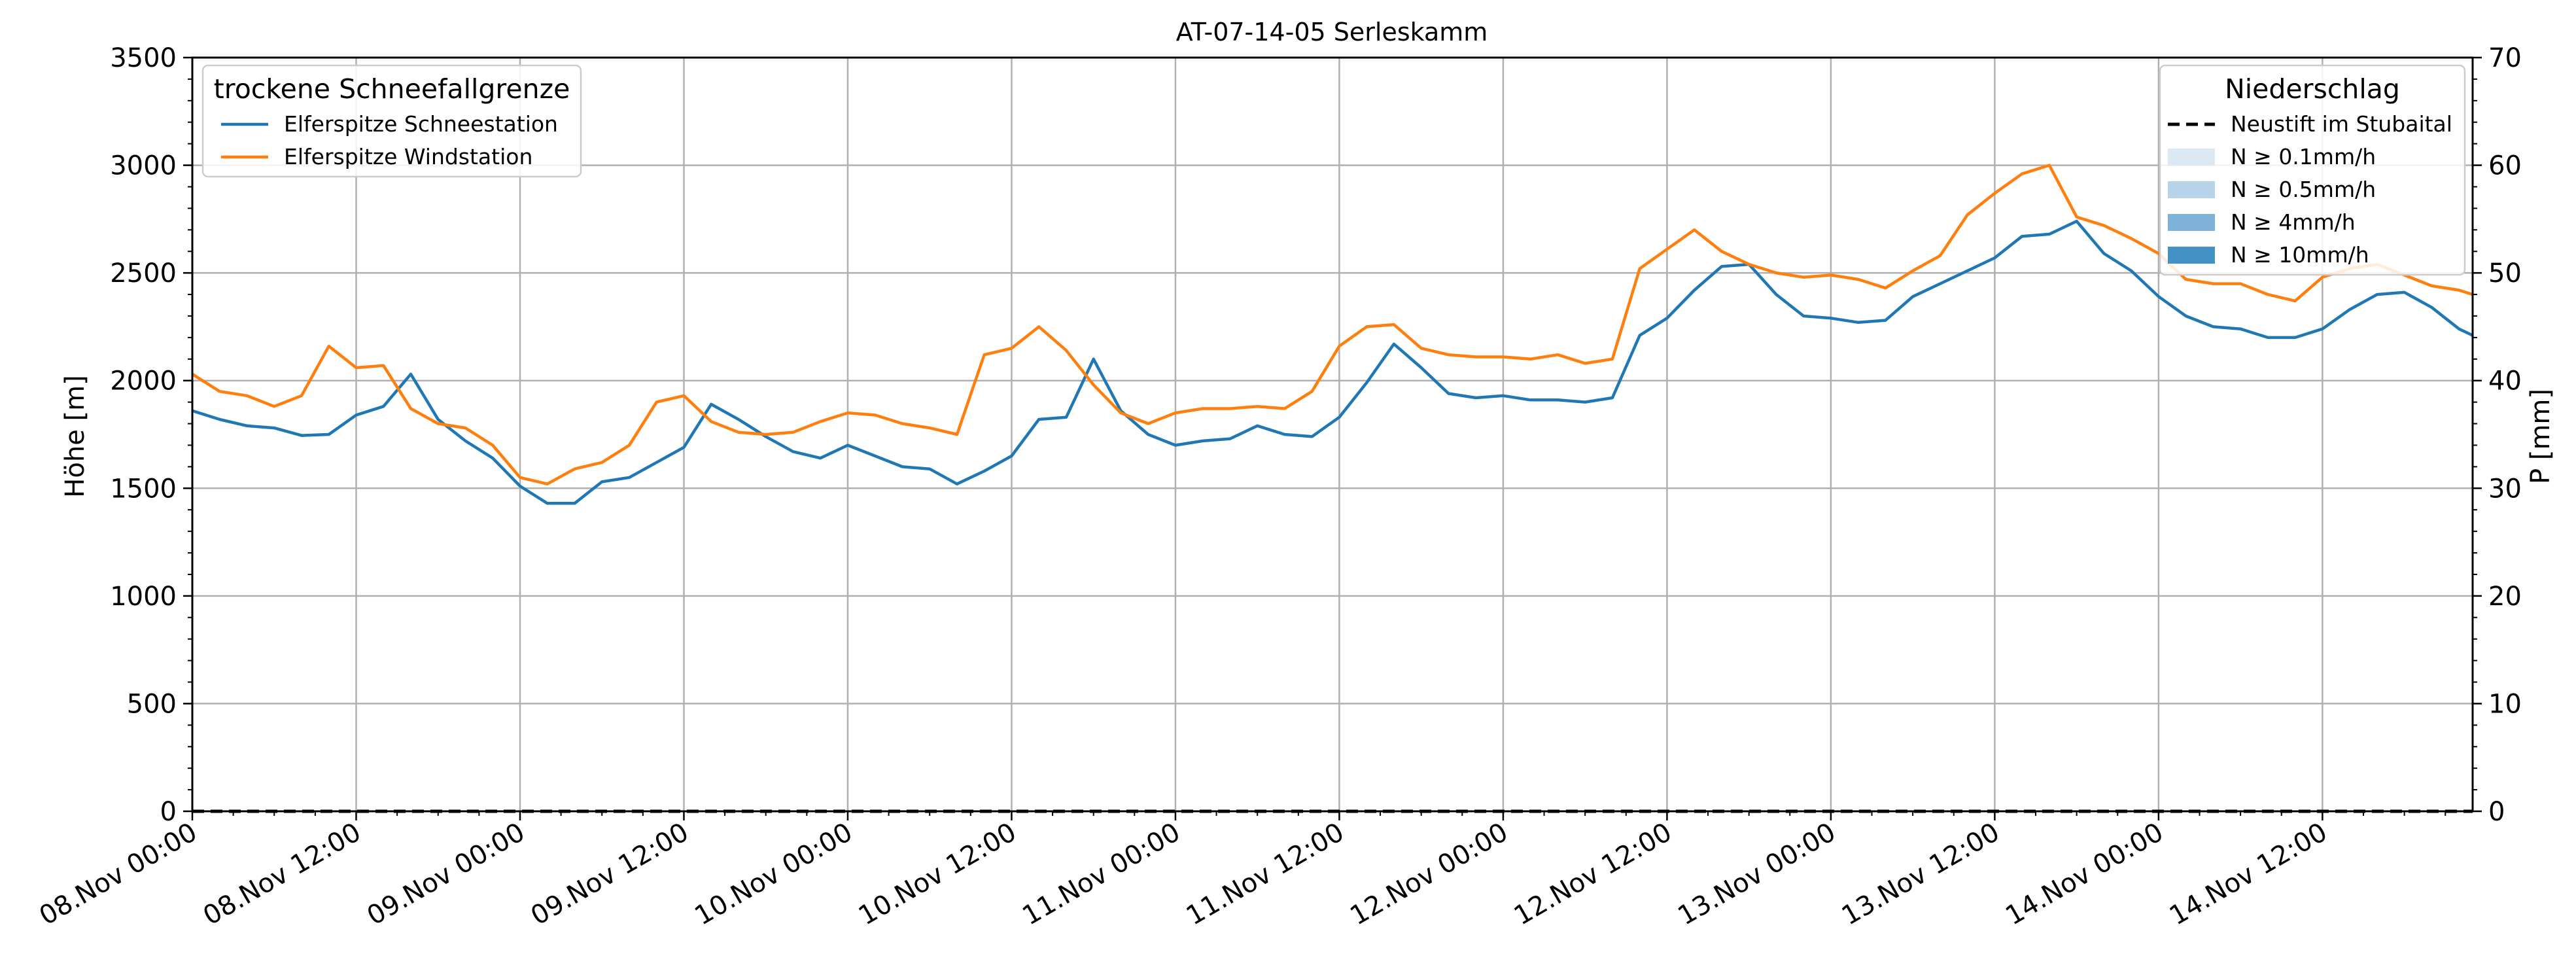  Describe the element at coordinates (1332, 32) in the screenshot. I see `chart-title: AT-07-14-05 Serleskamm` at that location.